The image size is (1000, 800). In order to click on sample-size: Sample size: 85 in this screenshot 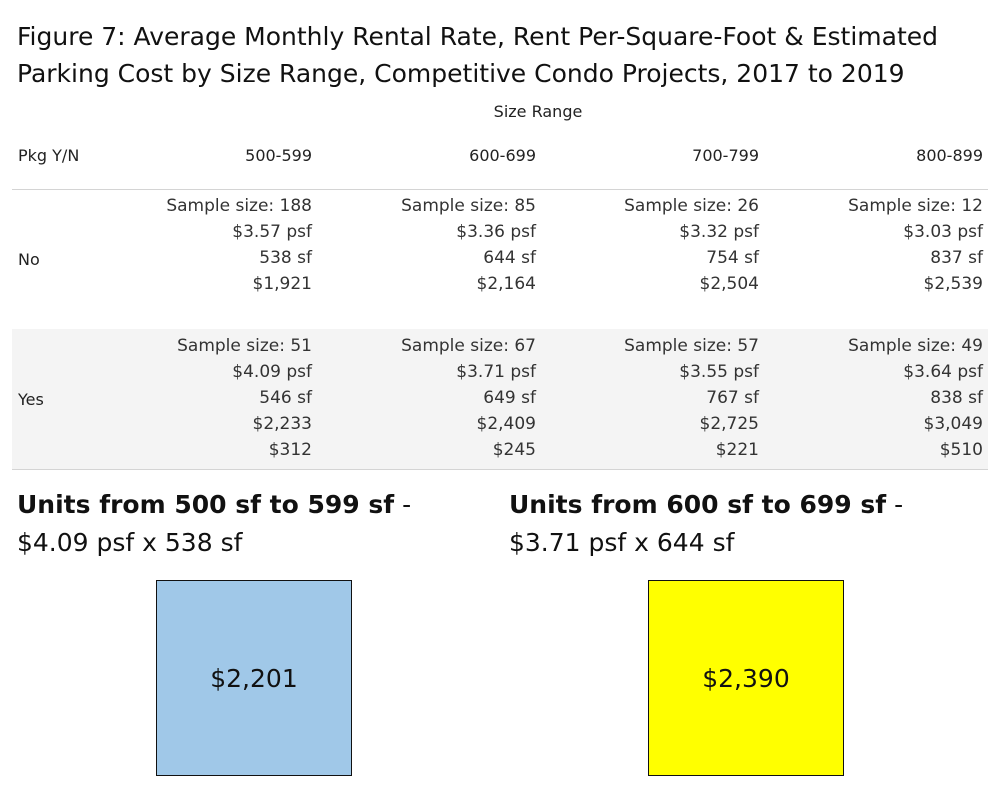, I will do `click(468, 206)`.